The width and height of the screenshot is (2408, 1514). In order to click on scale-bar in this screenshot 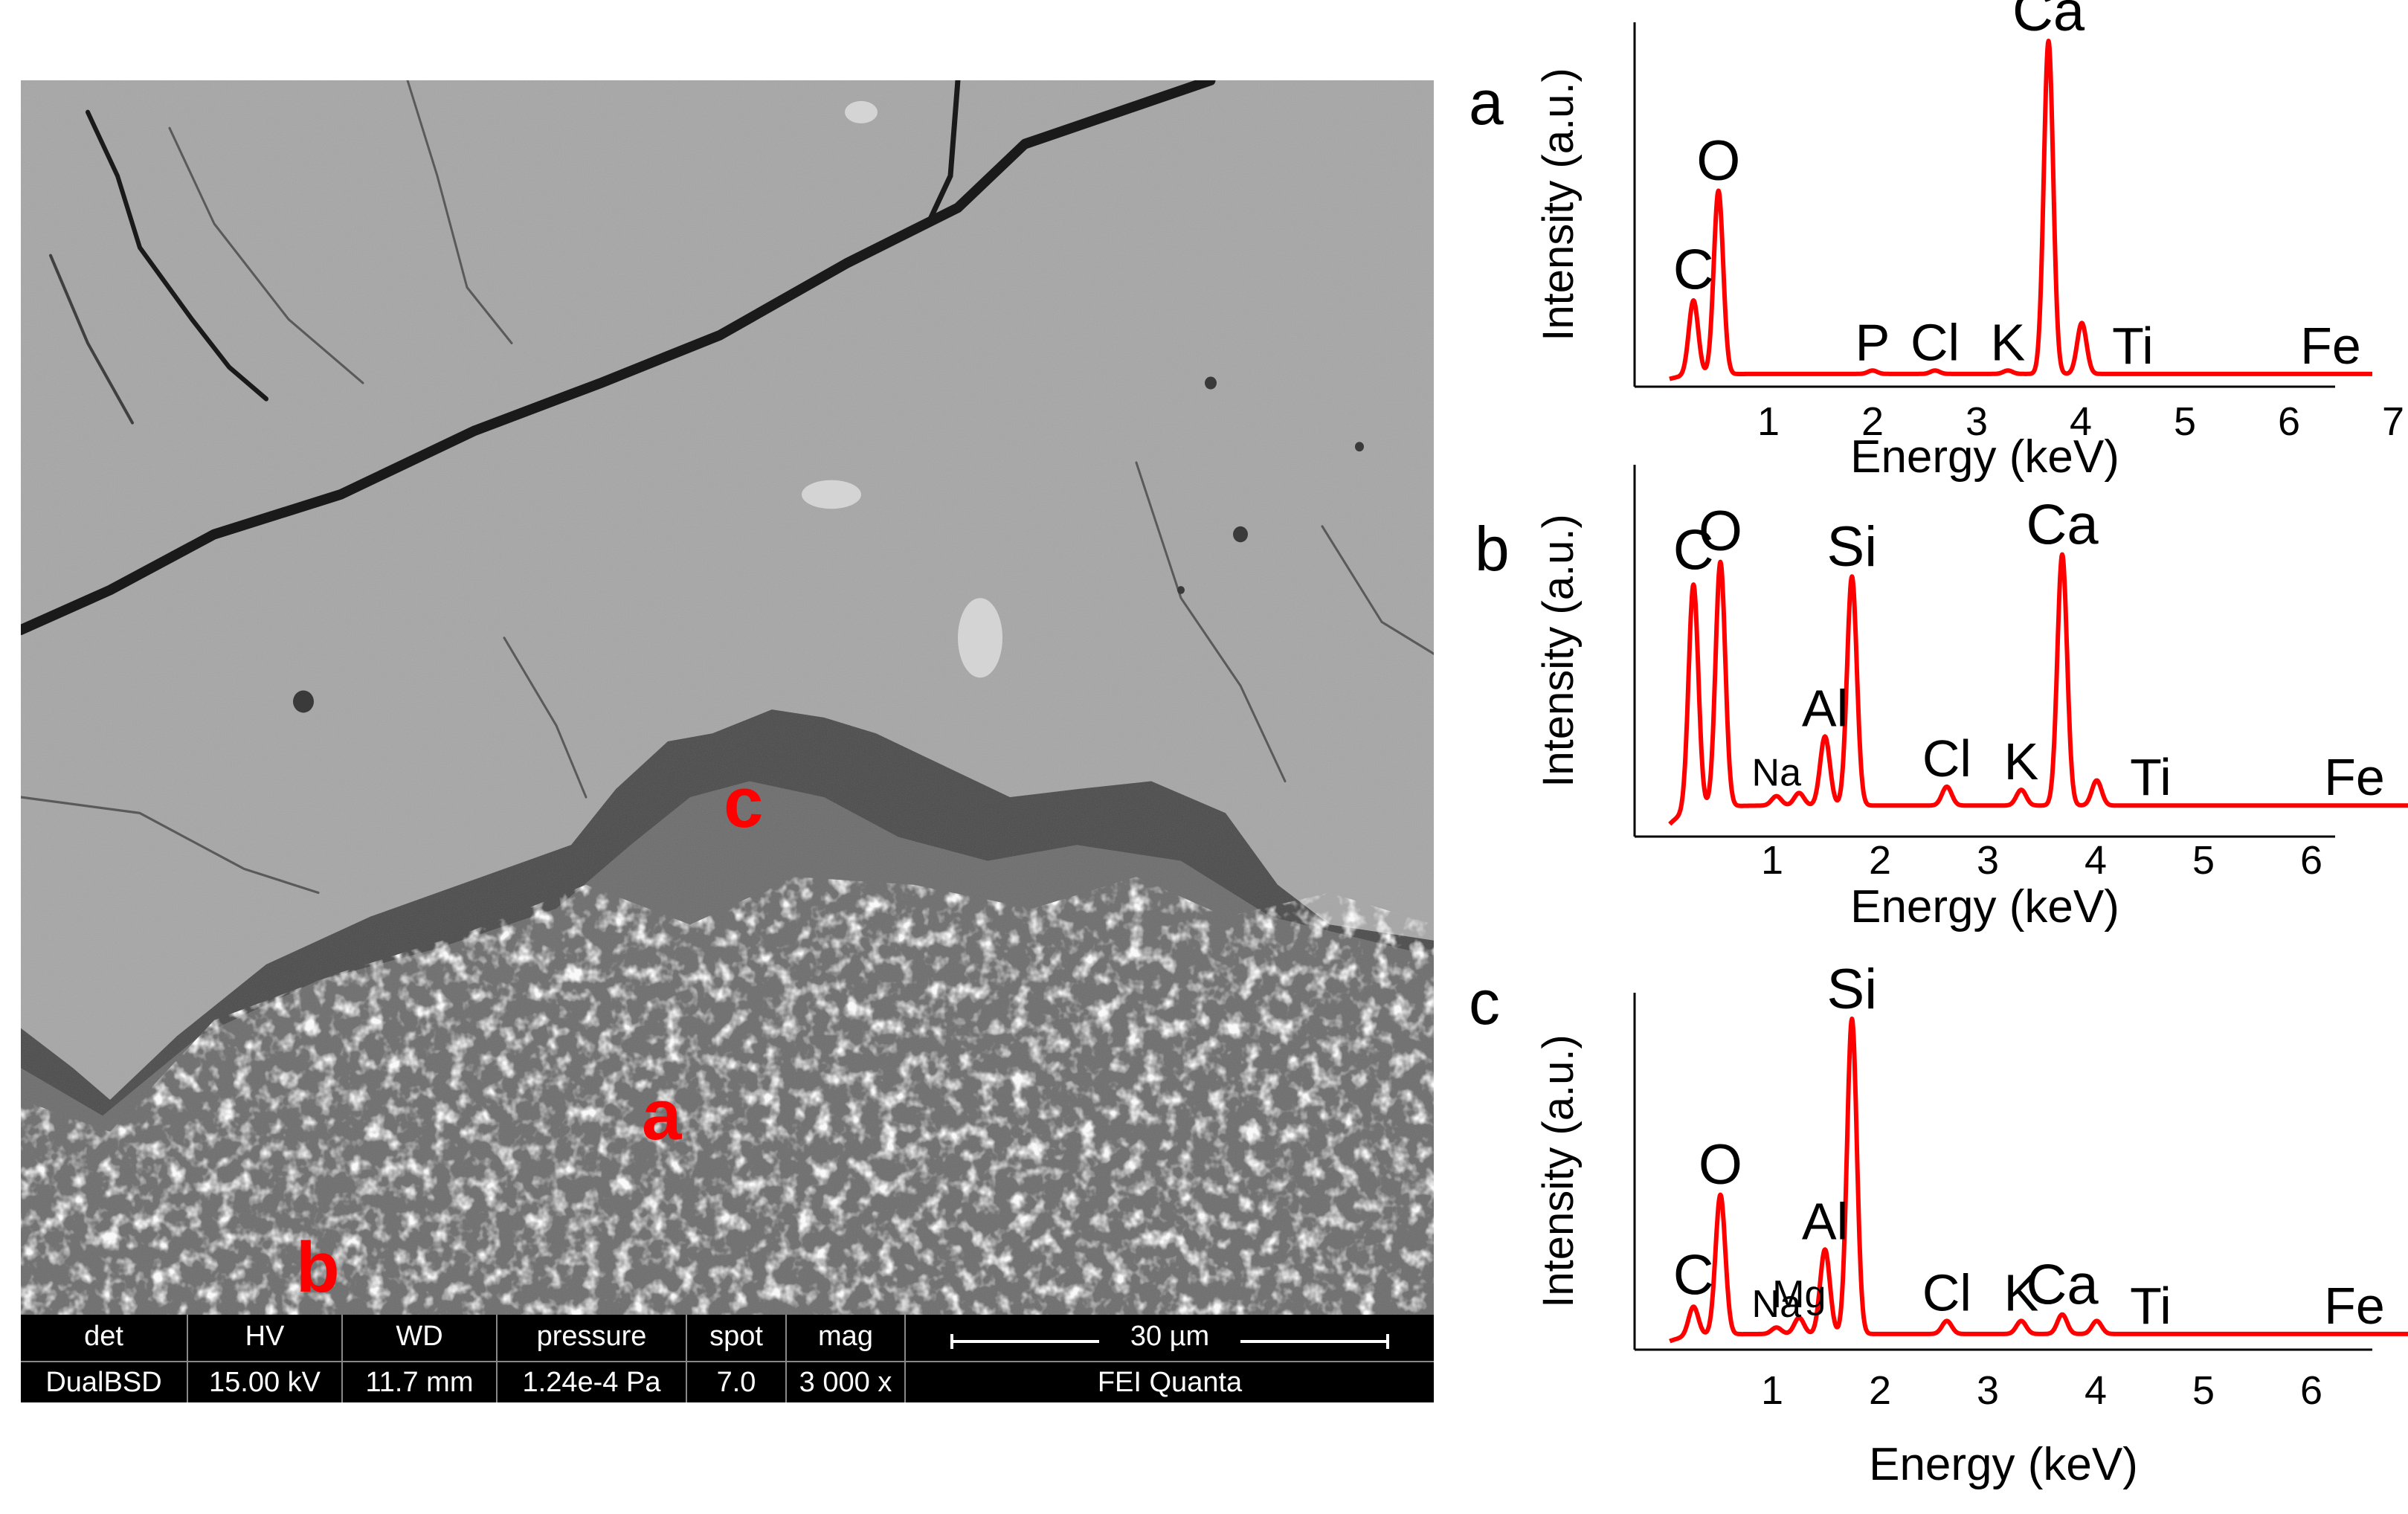, I will do `click(1169, 1341)`.